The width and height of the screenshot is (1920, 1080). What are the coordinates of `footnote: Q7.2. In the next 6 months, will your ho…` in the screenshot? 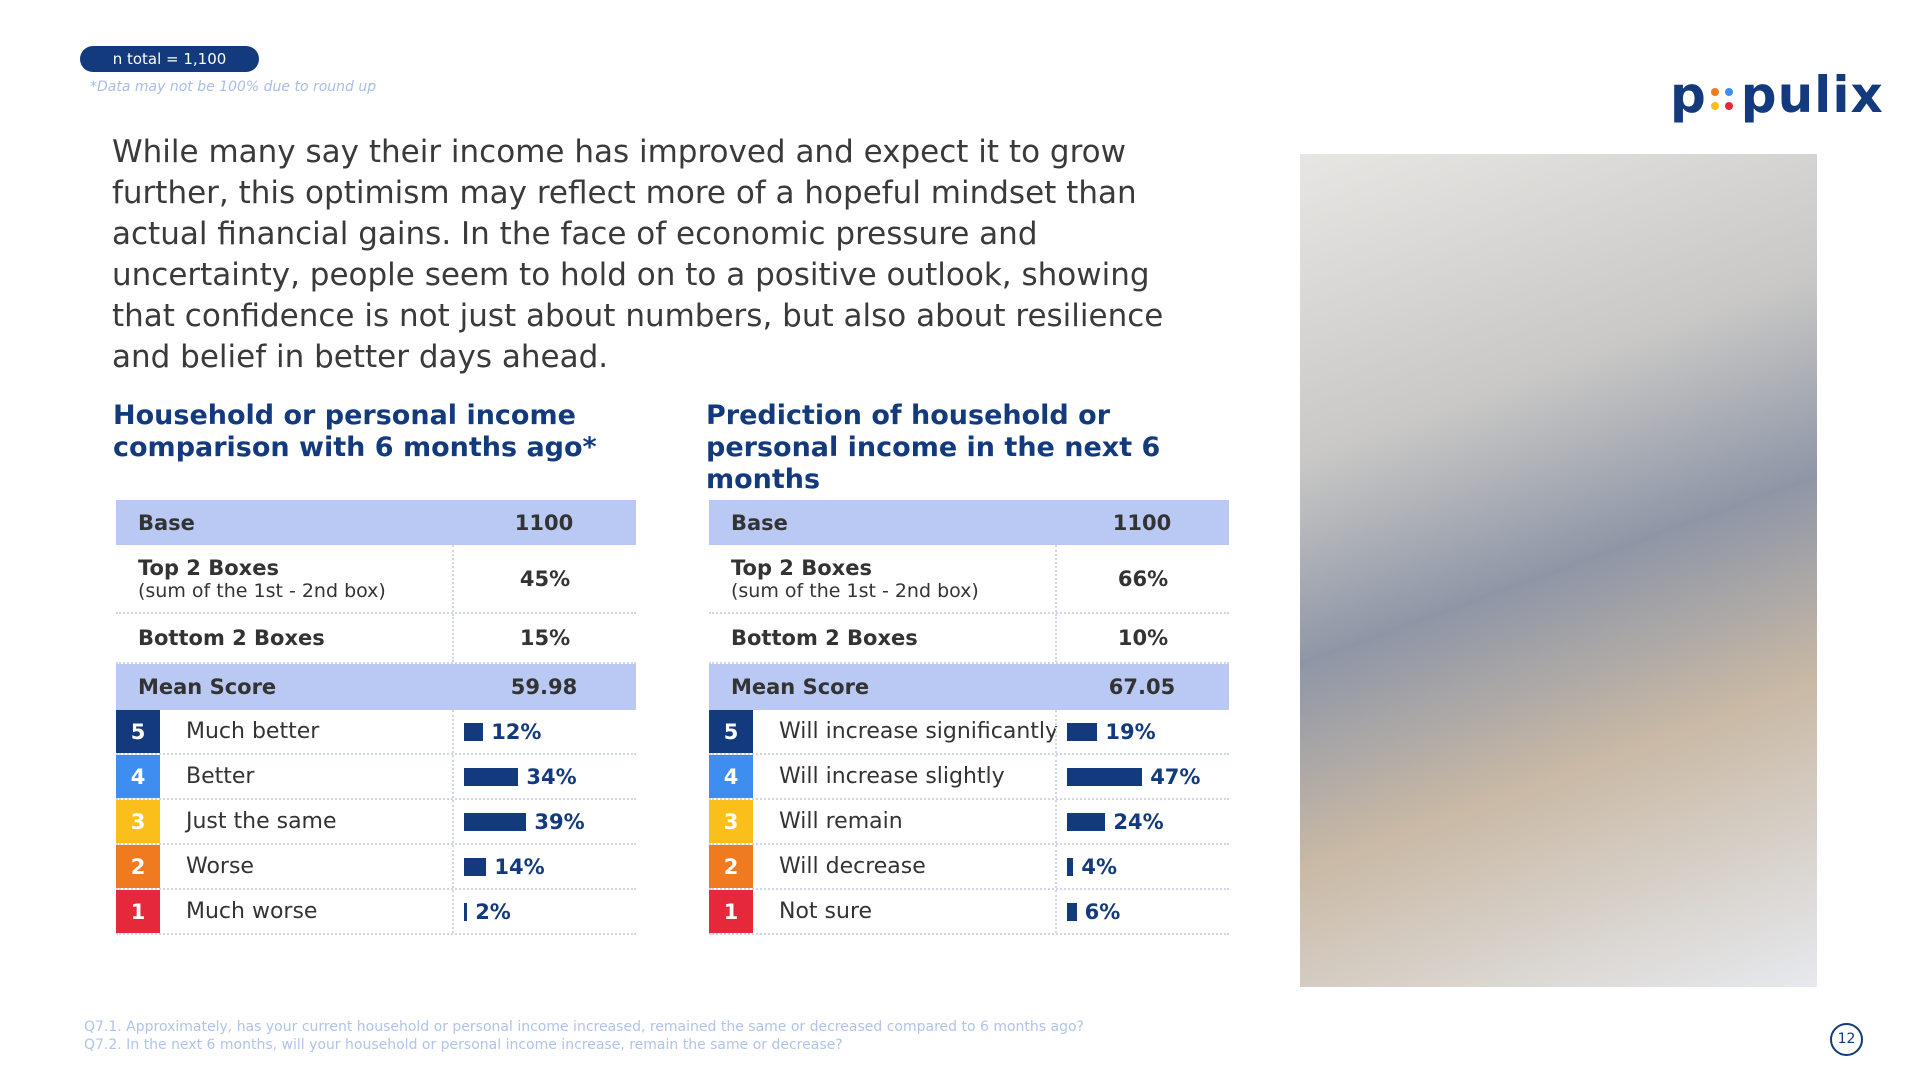 It's located at (463, 1045).